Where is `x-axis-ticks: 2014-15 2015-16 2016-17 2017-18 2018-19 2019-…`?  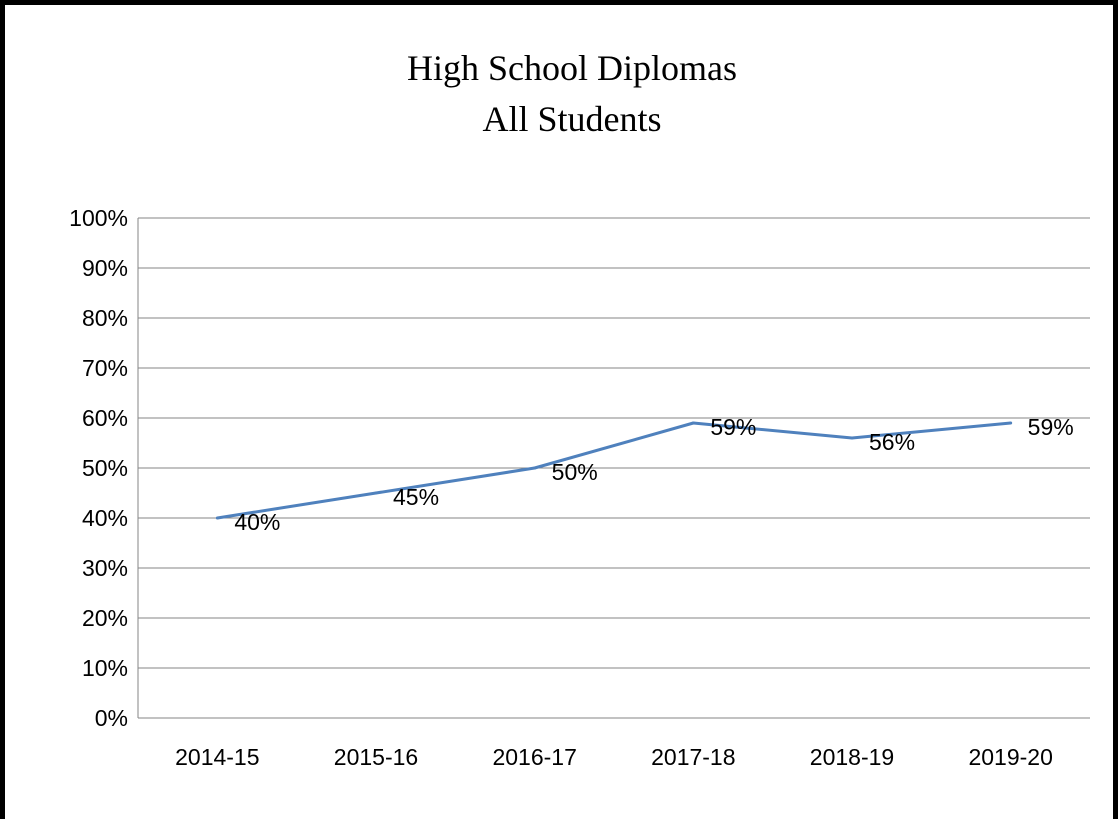 x-axis-ticks: 2014-15 2015-16 2016-17 2017-18 2018-19 2019-… is located at coordinates (614, 757).